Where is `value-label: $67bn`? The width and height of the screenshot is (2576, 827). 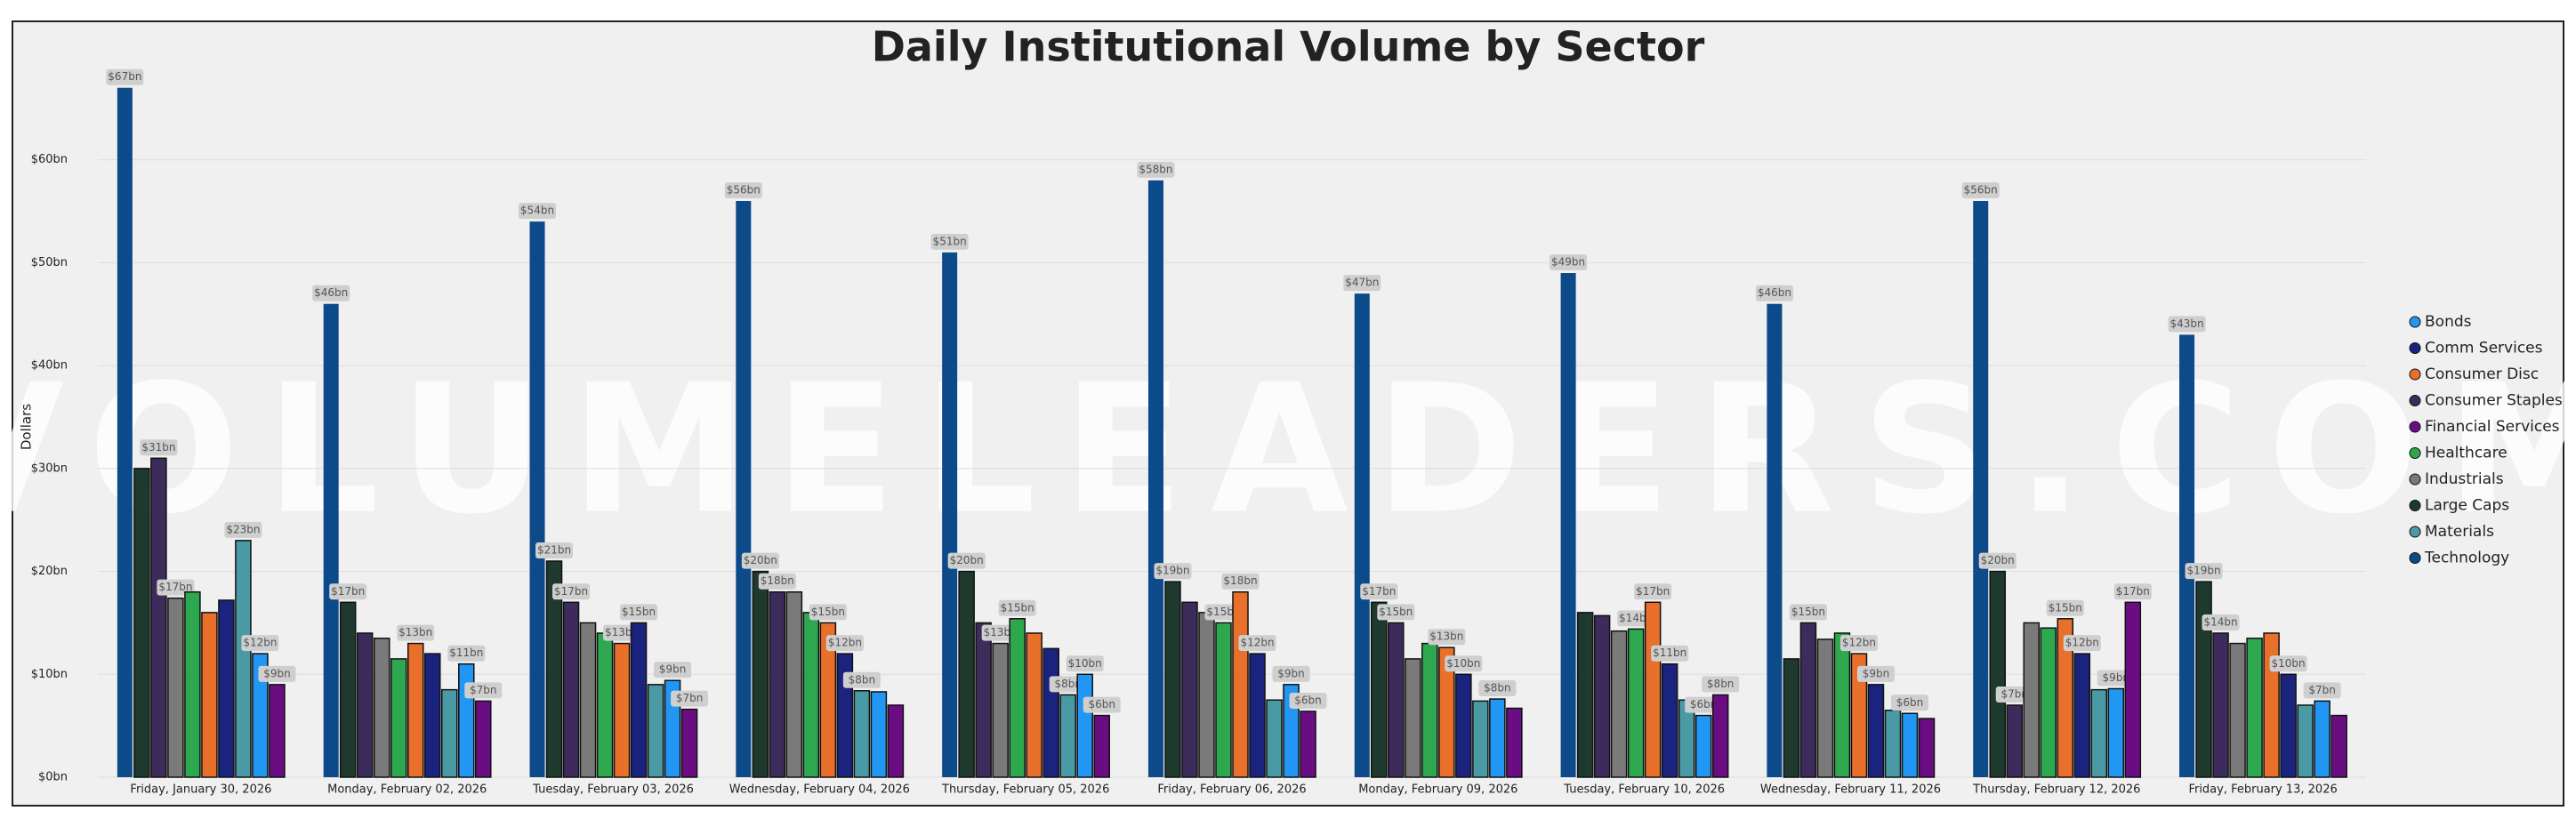 value-label: $67bn is located at coordinates (124, 76).